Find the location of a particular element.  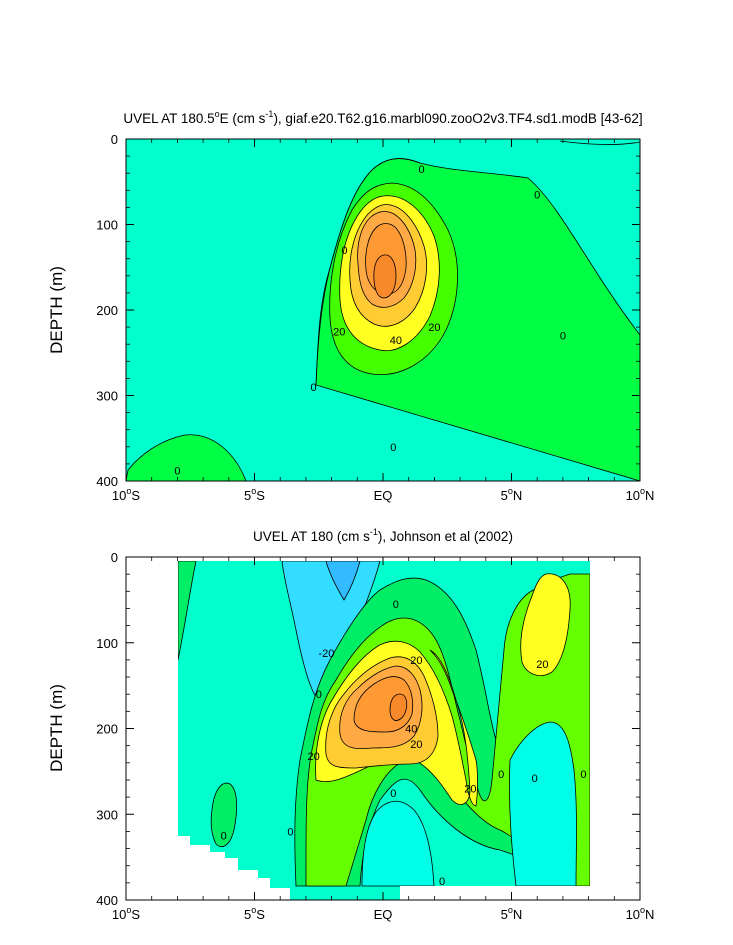

bottom-y-tick-label: 300 is located at coordinates (107, 814).